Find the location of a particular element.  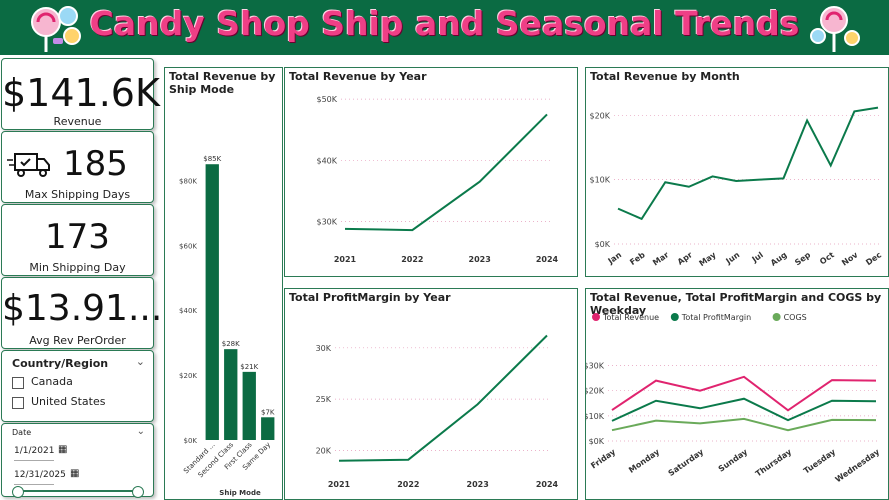

date-range-slider-track is located at coordinates (76, 491).